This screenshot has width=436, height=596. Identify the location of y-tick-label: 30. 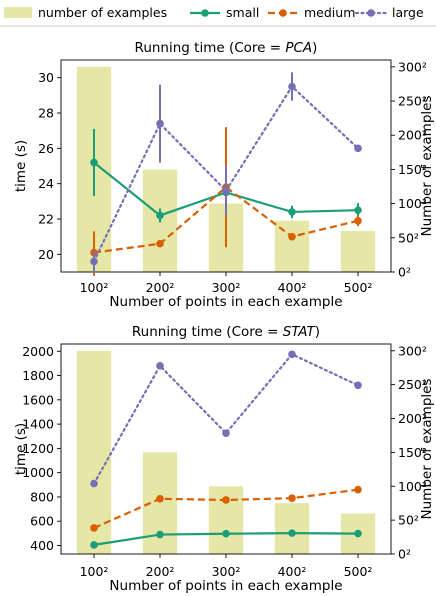
(46, 77).